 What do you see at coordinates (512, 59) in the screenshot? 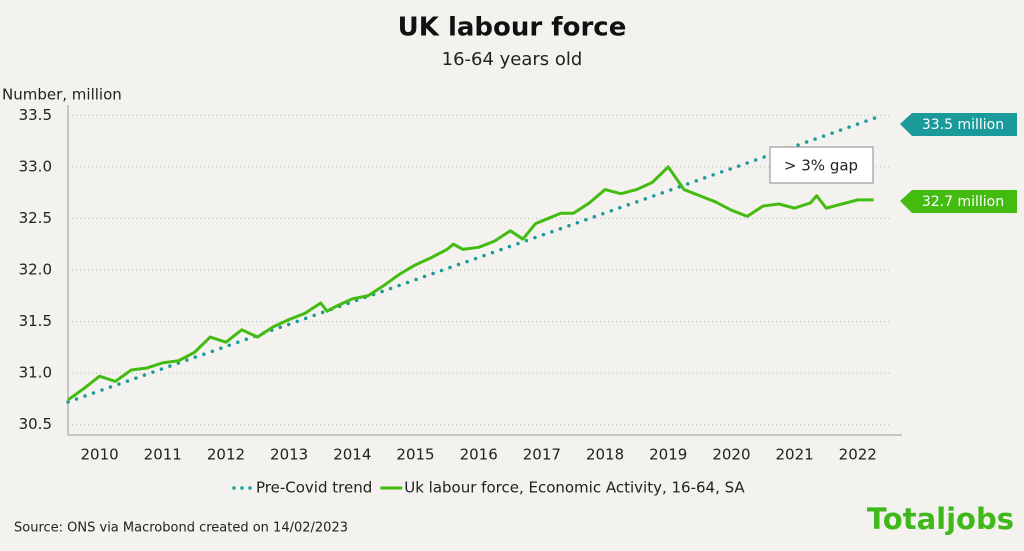
I see `chart-subtitle: 16-64 years old` at bounding box center [512, 59].